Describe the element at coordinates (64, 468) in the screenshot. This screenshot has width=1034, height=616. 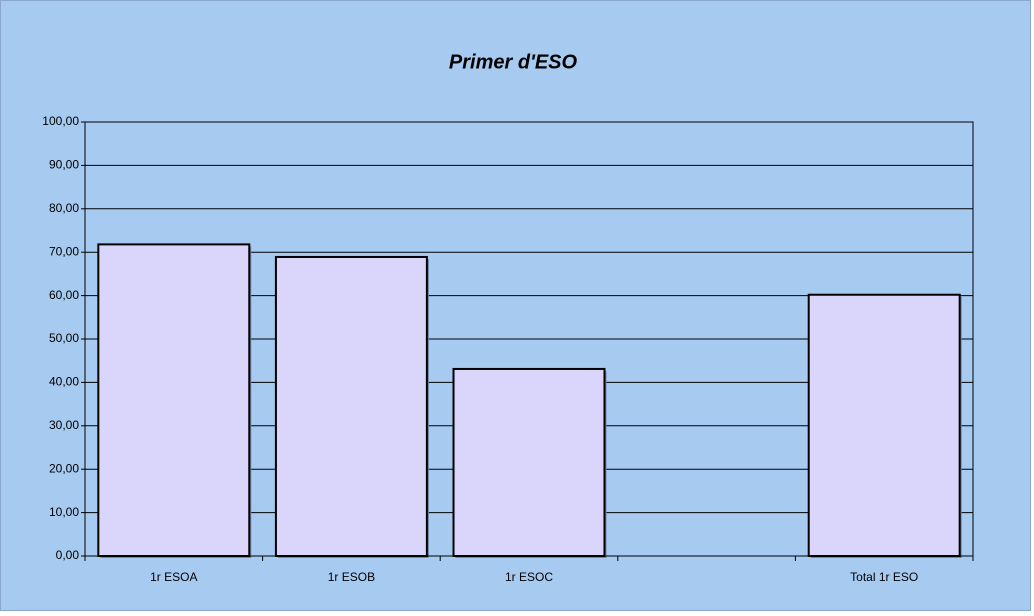
I see `y-tick-label: 20,00` at that location.